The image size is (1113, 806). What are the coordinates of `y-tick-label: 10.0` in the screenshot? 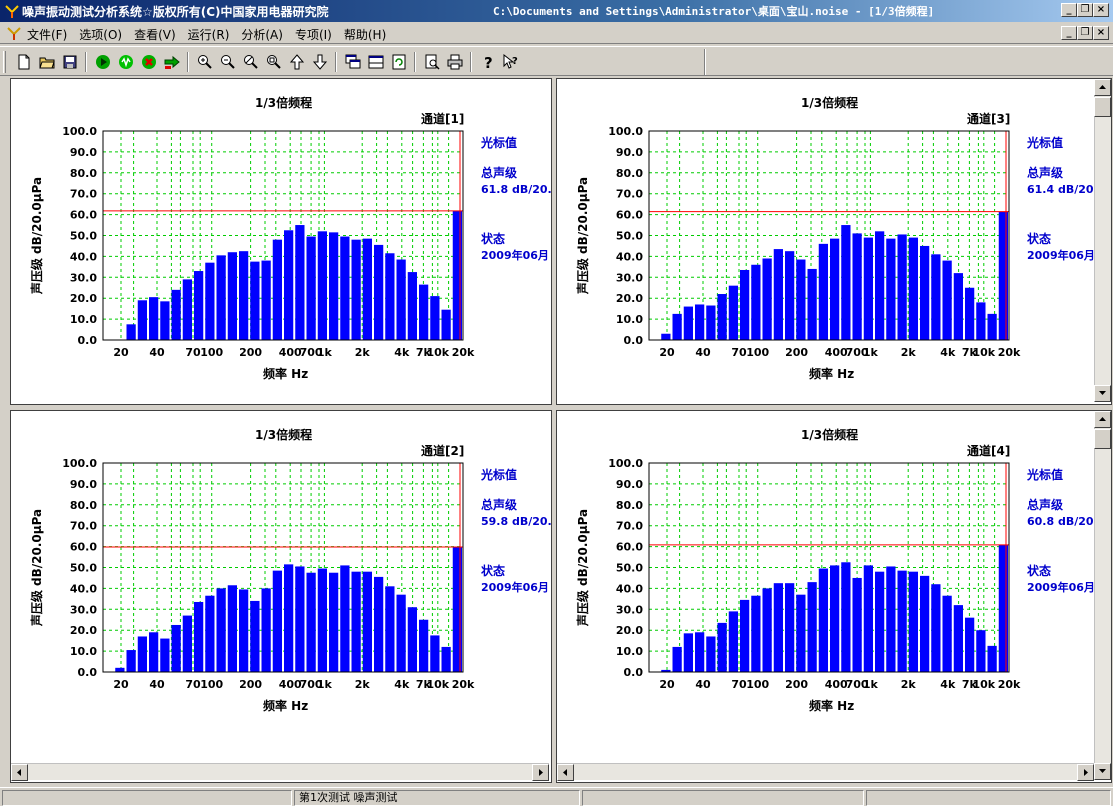 It's located at (629, 651).